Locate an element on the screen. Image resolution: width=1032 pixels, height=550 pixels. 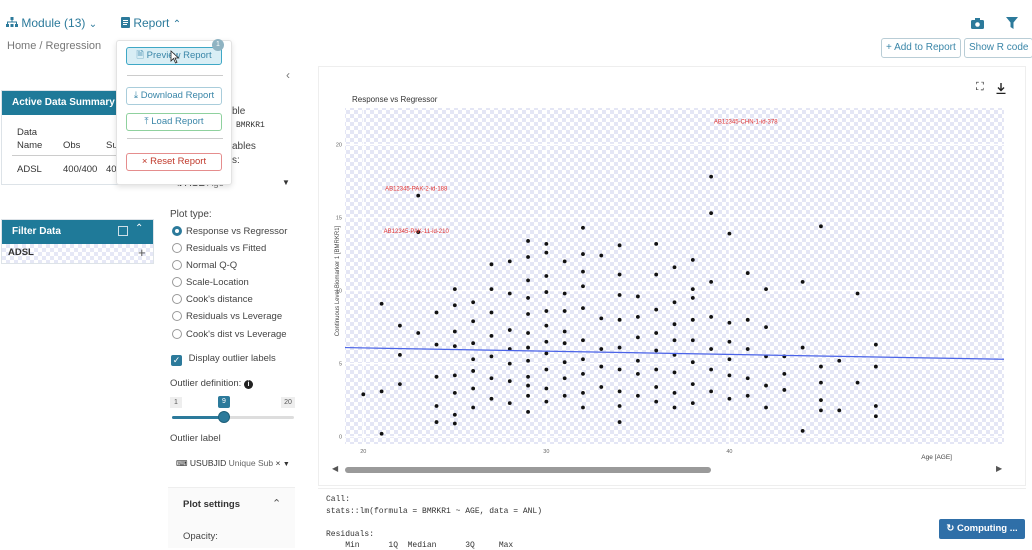
collapse-encodings-icon: ‹ is located at coordinates (288, 75).